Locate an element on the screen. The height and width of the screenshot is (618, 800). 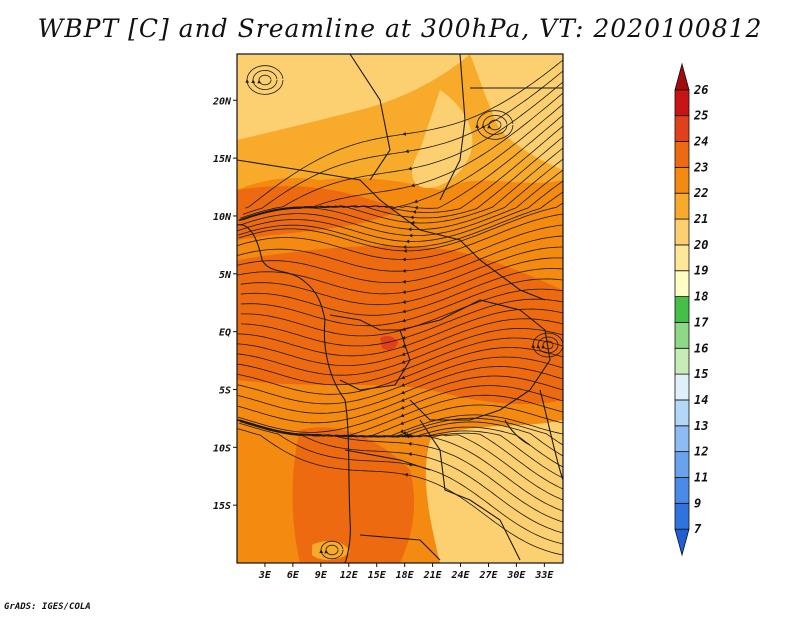
lat-tick-label: EQ is located at coordinates (225, 333).